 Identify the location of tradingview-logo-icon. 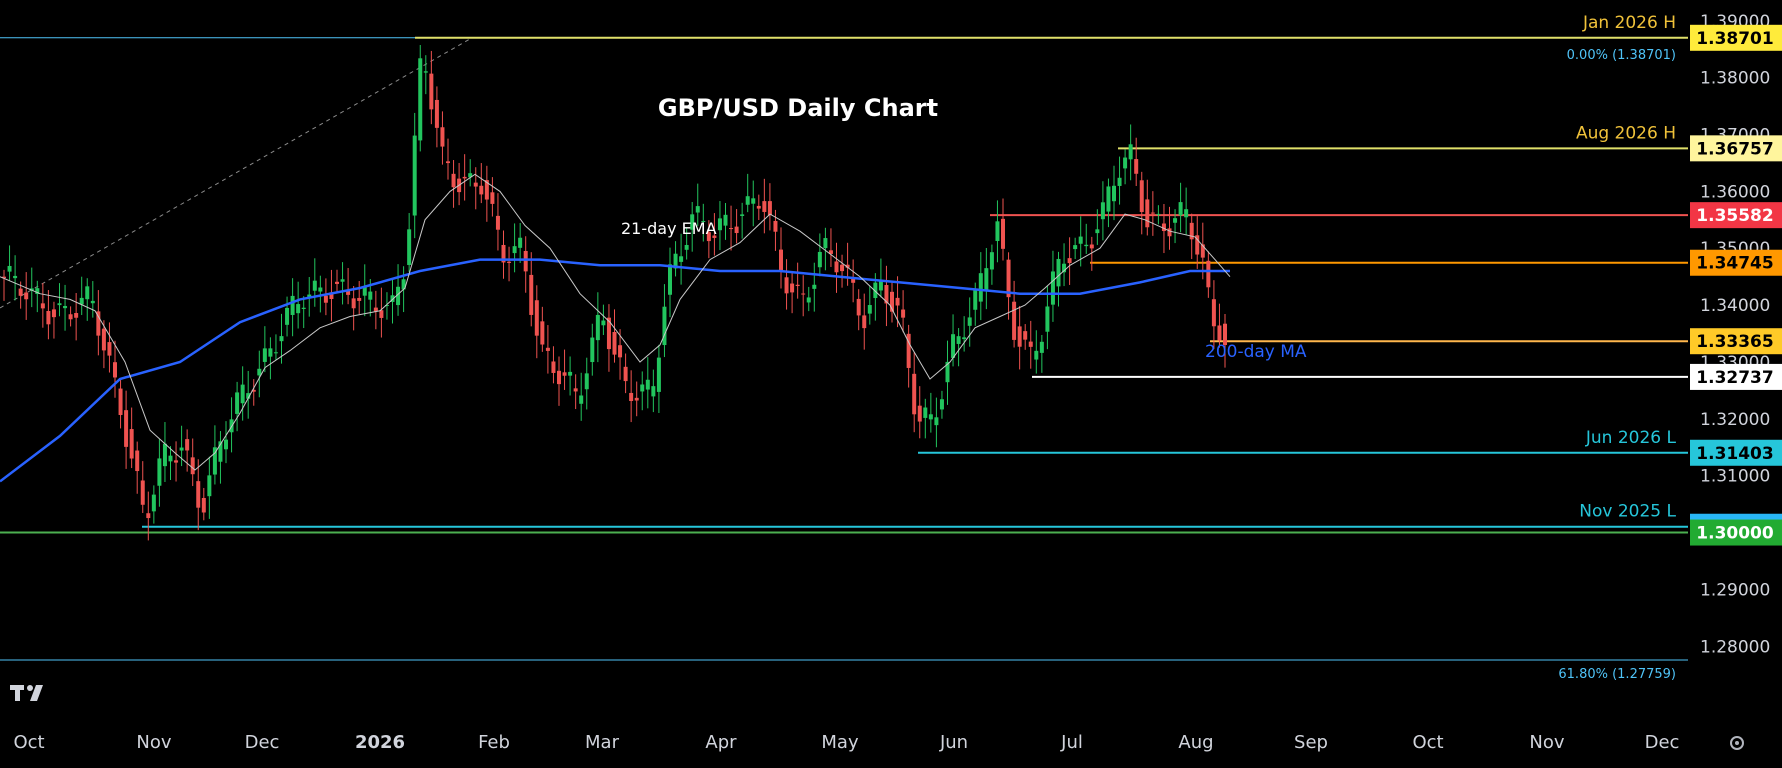
(26, 693).